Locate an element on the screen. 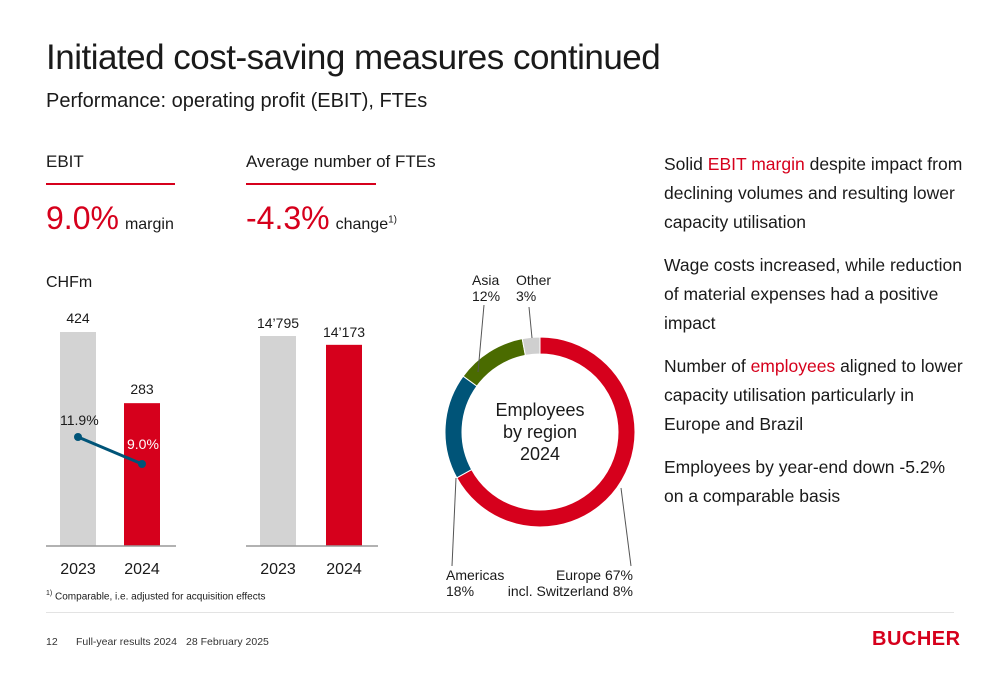 This screenshot has width=1000, height=685. ebit-bar-value-label: 283 is located at coordinates (142, 389).